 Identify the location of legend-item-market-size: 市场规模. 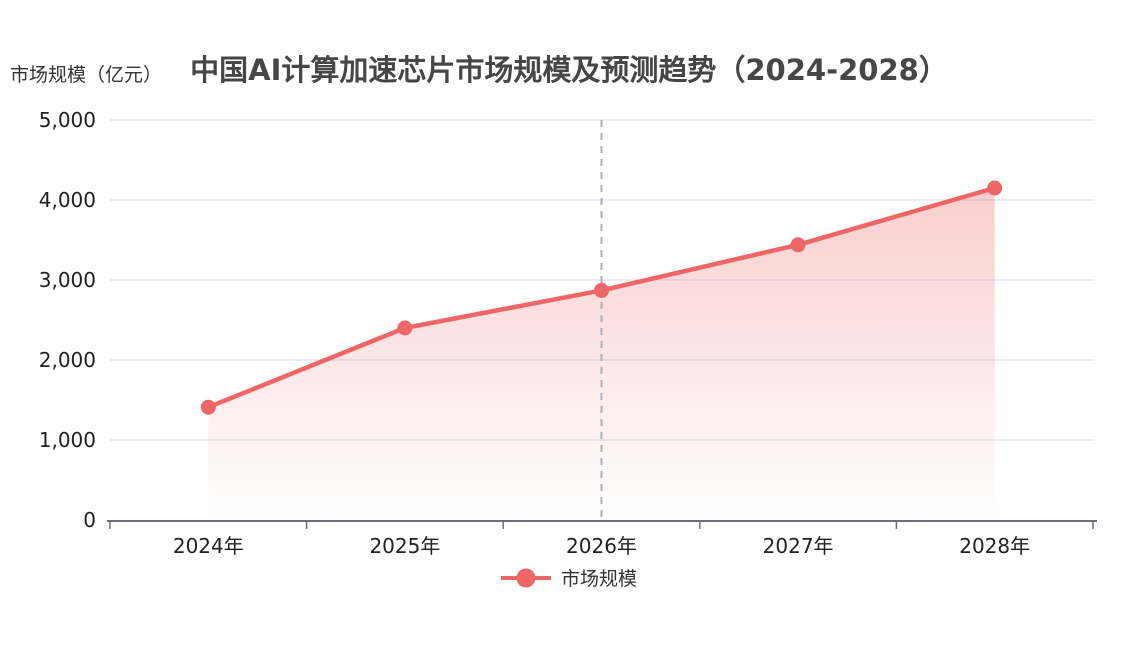
(569, 577).